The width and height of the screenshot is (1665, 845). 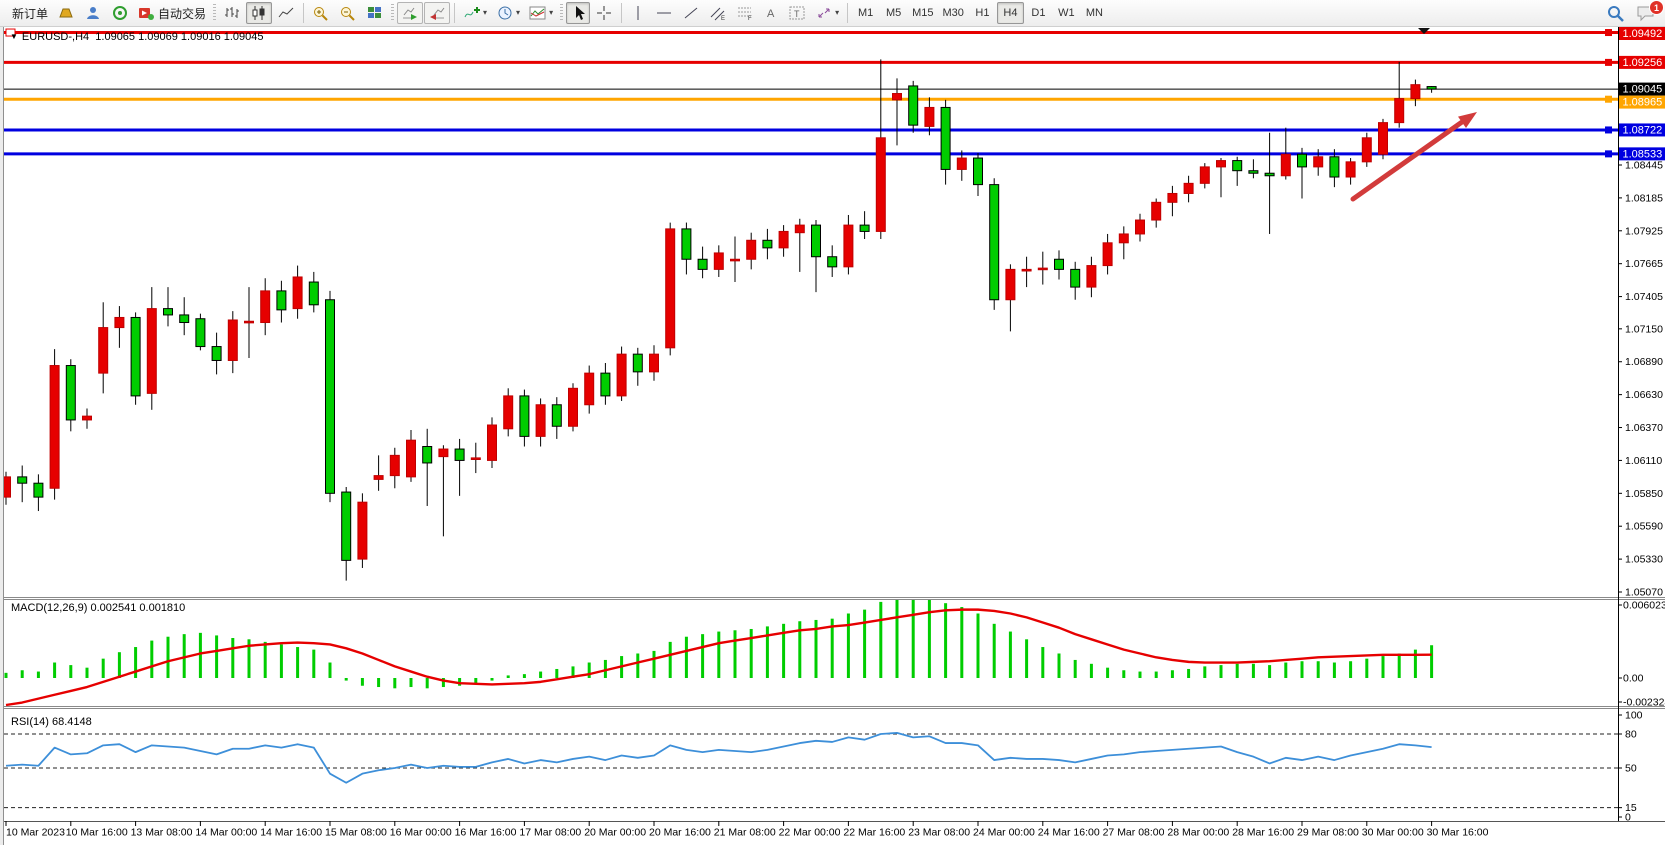 I want to click on timeframe-button-W1: W1, so click(x=1066, y=13).